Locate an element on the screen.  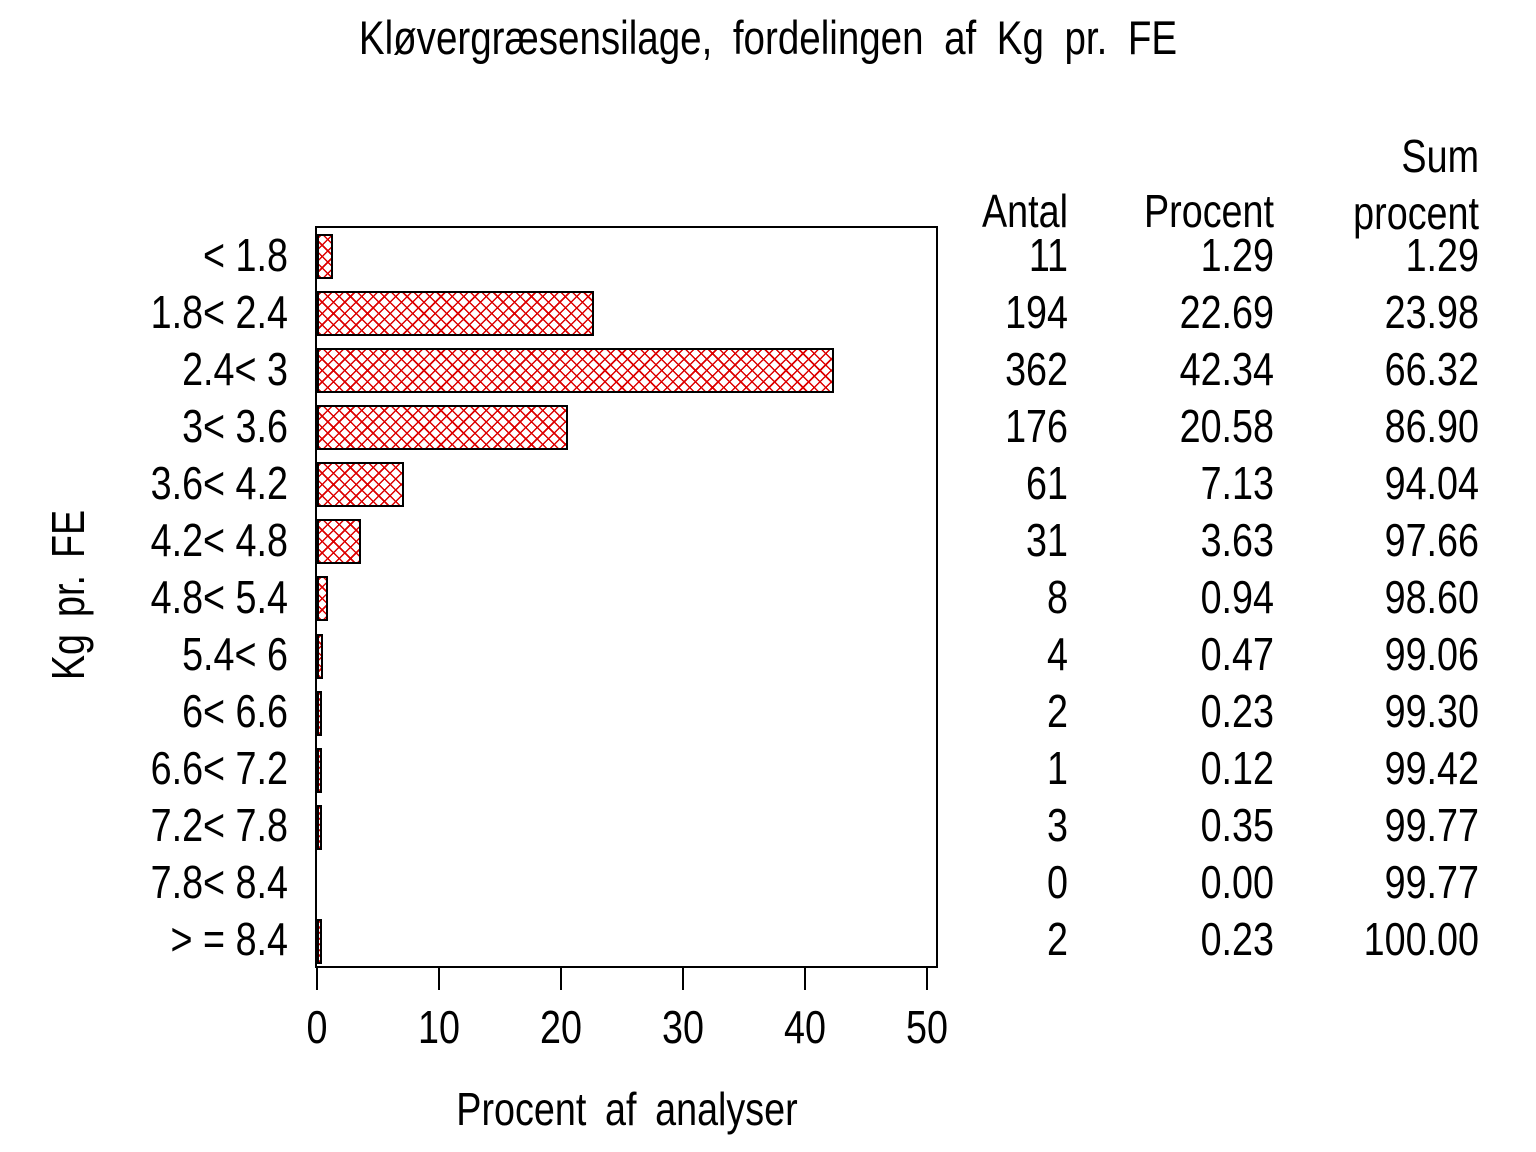
bar-3.6<4.2 is located at coordinates (360, 484).